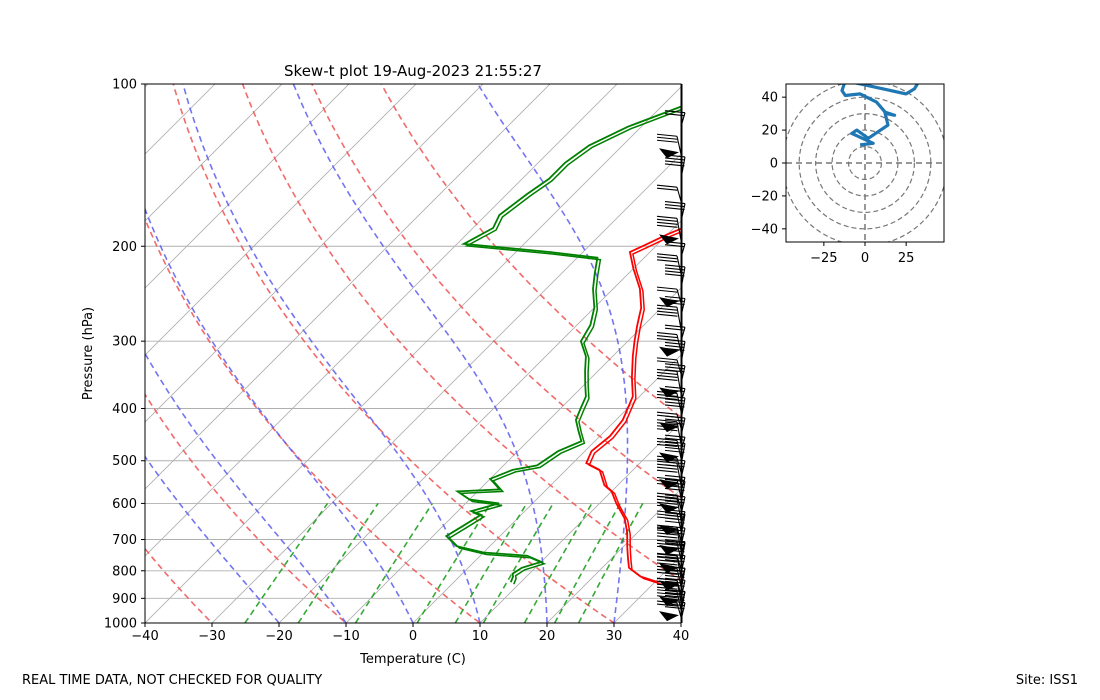  I want to click on y-tick-label: 600, so click(124, 504).